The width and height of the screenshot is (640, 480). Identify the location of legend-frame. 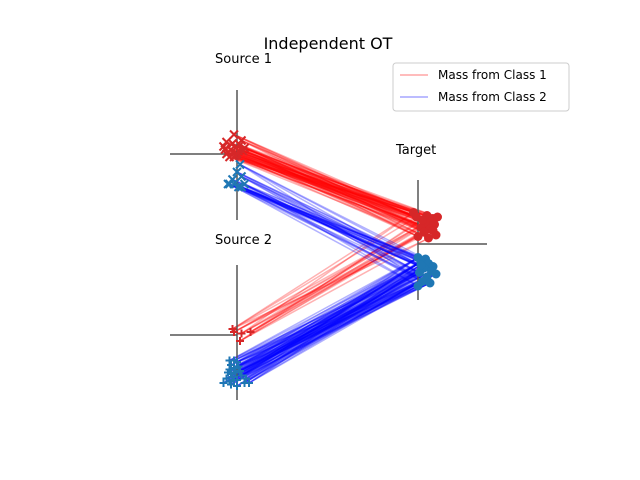
(481, 87).